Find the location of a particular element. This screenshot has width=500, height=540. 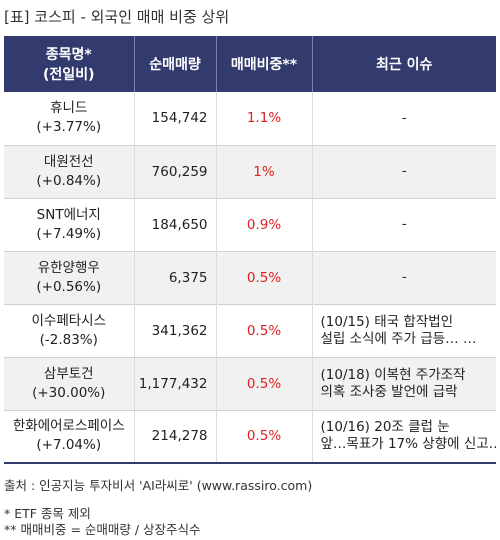

net-volume: 760,259 is located at coordinates (175, 171).